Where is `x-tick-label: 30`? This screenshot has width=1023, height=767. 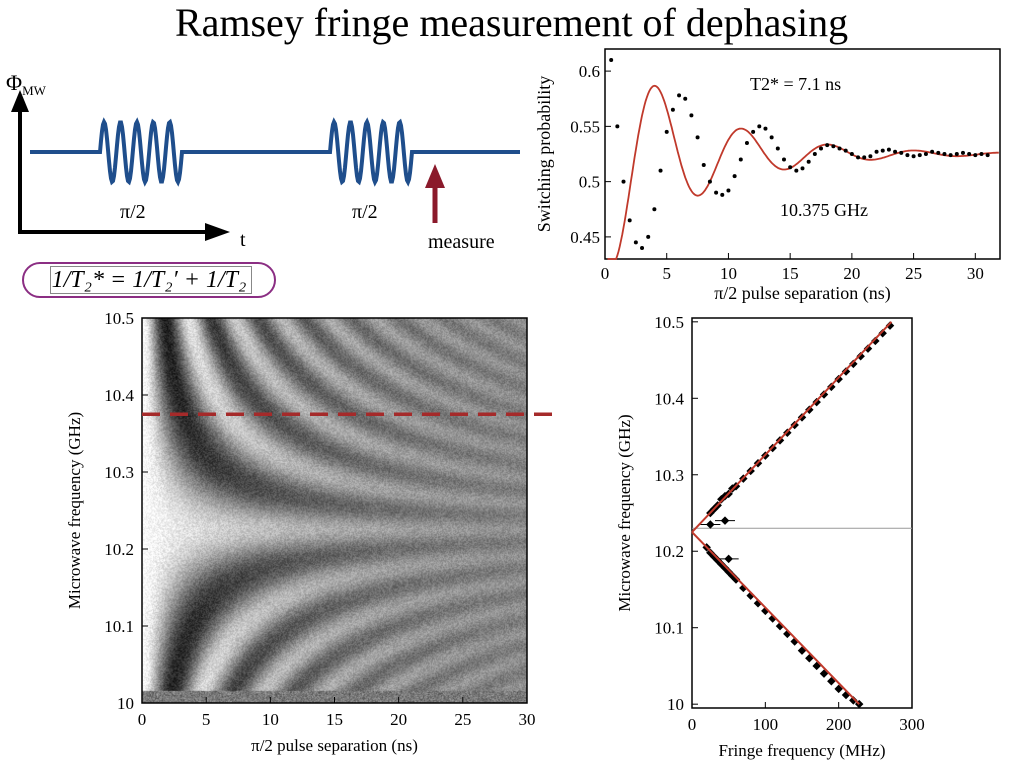 x-tick-label: 30 is located at coordinates (527, 719).